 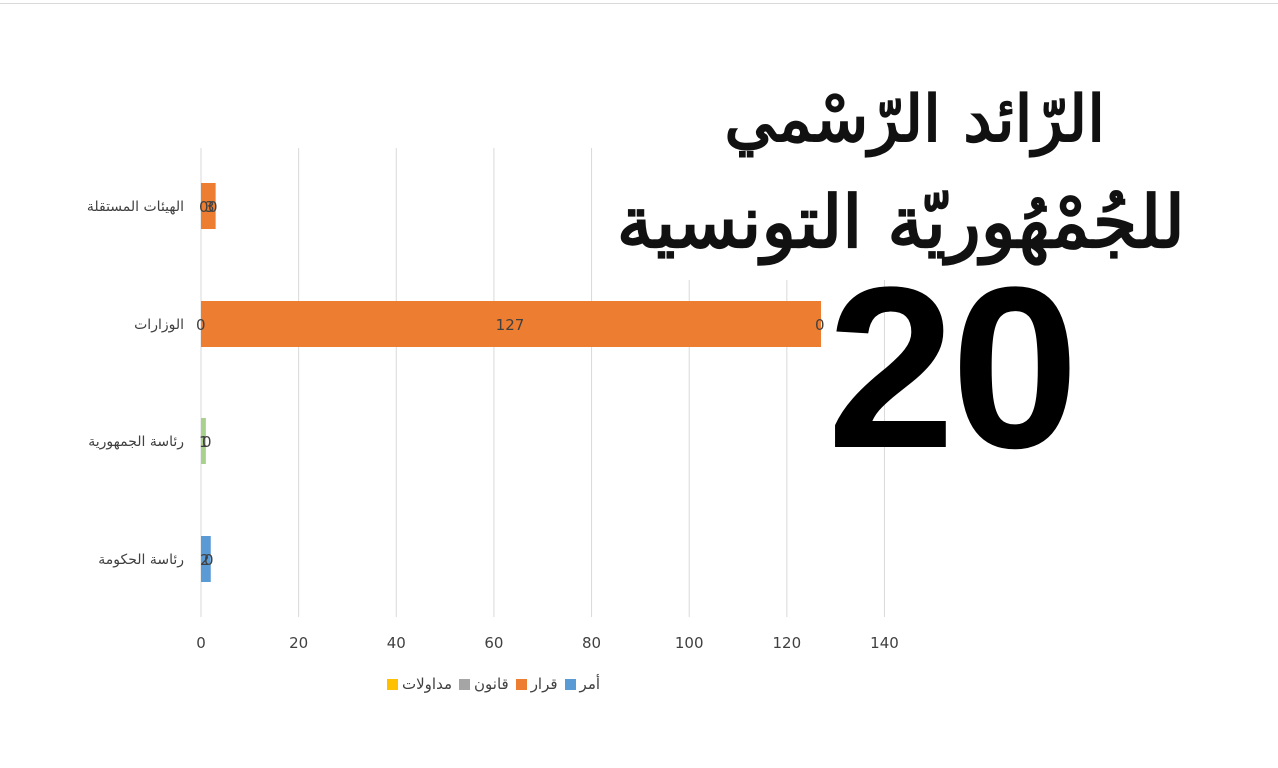 I want to click on x-tick-label: 60, so click(x=493, y=643).